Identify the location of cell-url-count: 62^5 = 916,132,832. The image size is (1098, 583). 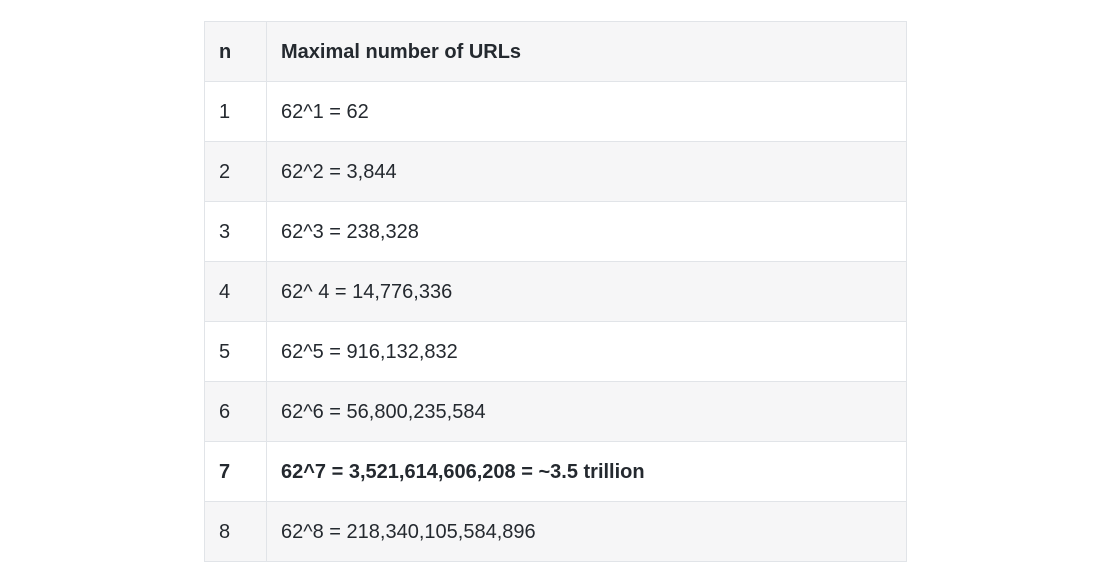
(586, 351).